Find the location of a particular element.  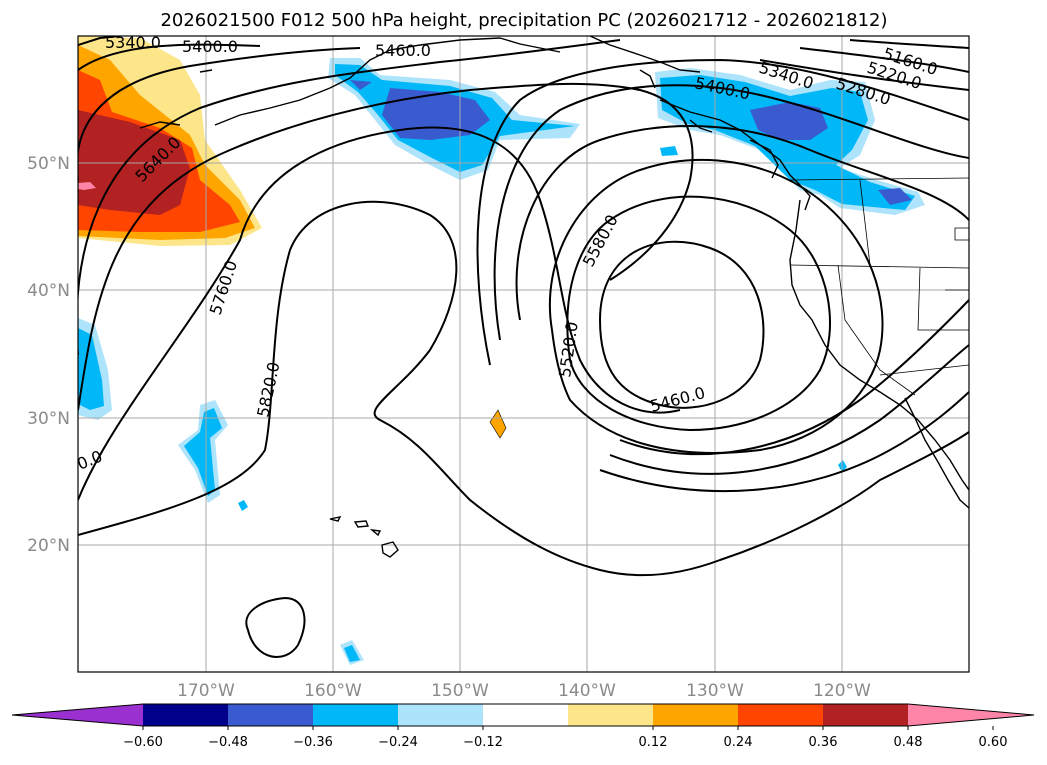

longitude-label: 130°W is located at coordinates (715, 691).